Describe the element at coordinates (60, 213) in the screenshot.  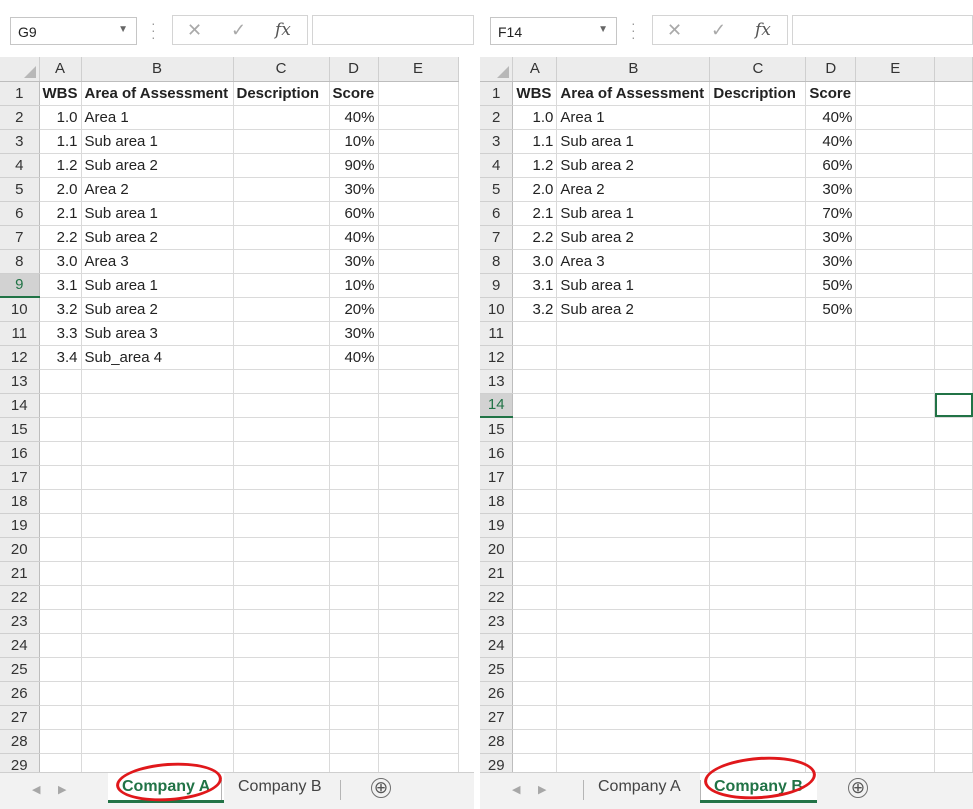
I see `cell: 2.1` at that location.